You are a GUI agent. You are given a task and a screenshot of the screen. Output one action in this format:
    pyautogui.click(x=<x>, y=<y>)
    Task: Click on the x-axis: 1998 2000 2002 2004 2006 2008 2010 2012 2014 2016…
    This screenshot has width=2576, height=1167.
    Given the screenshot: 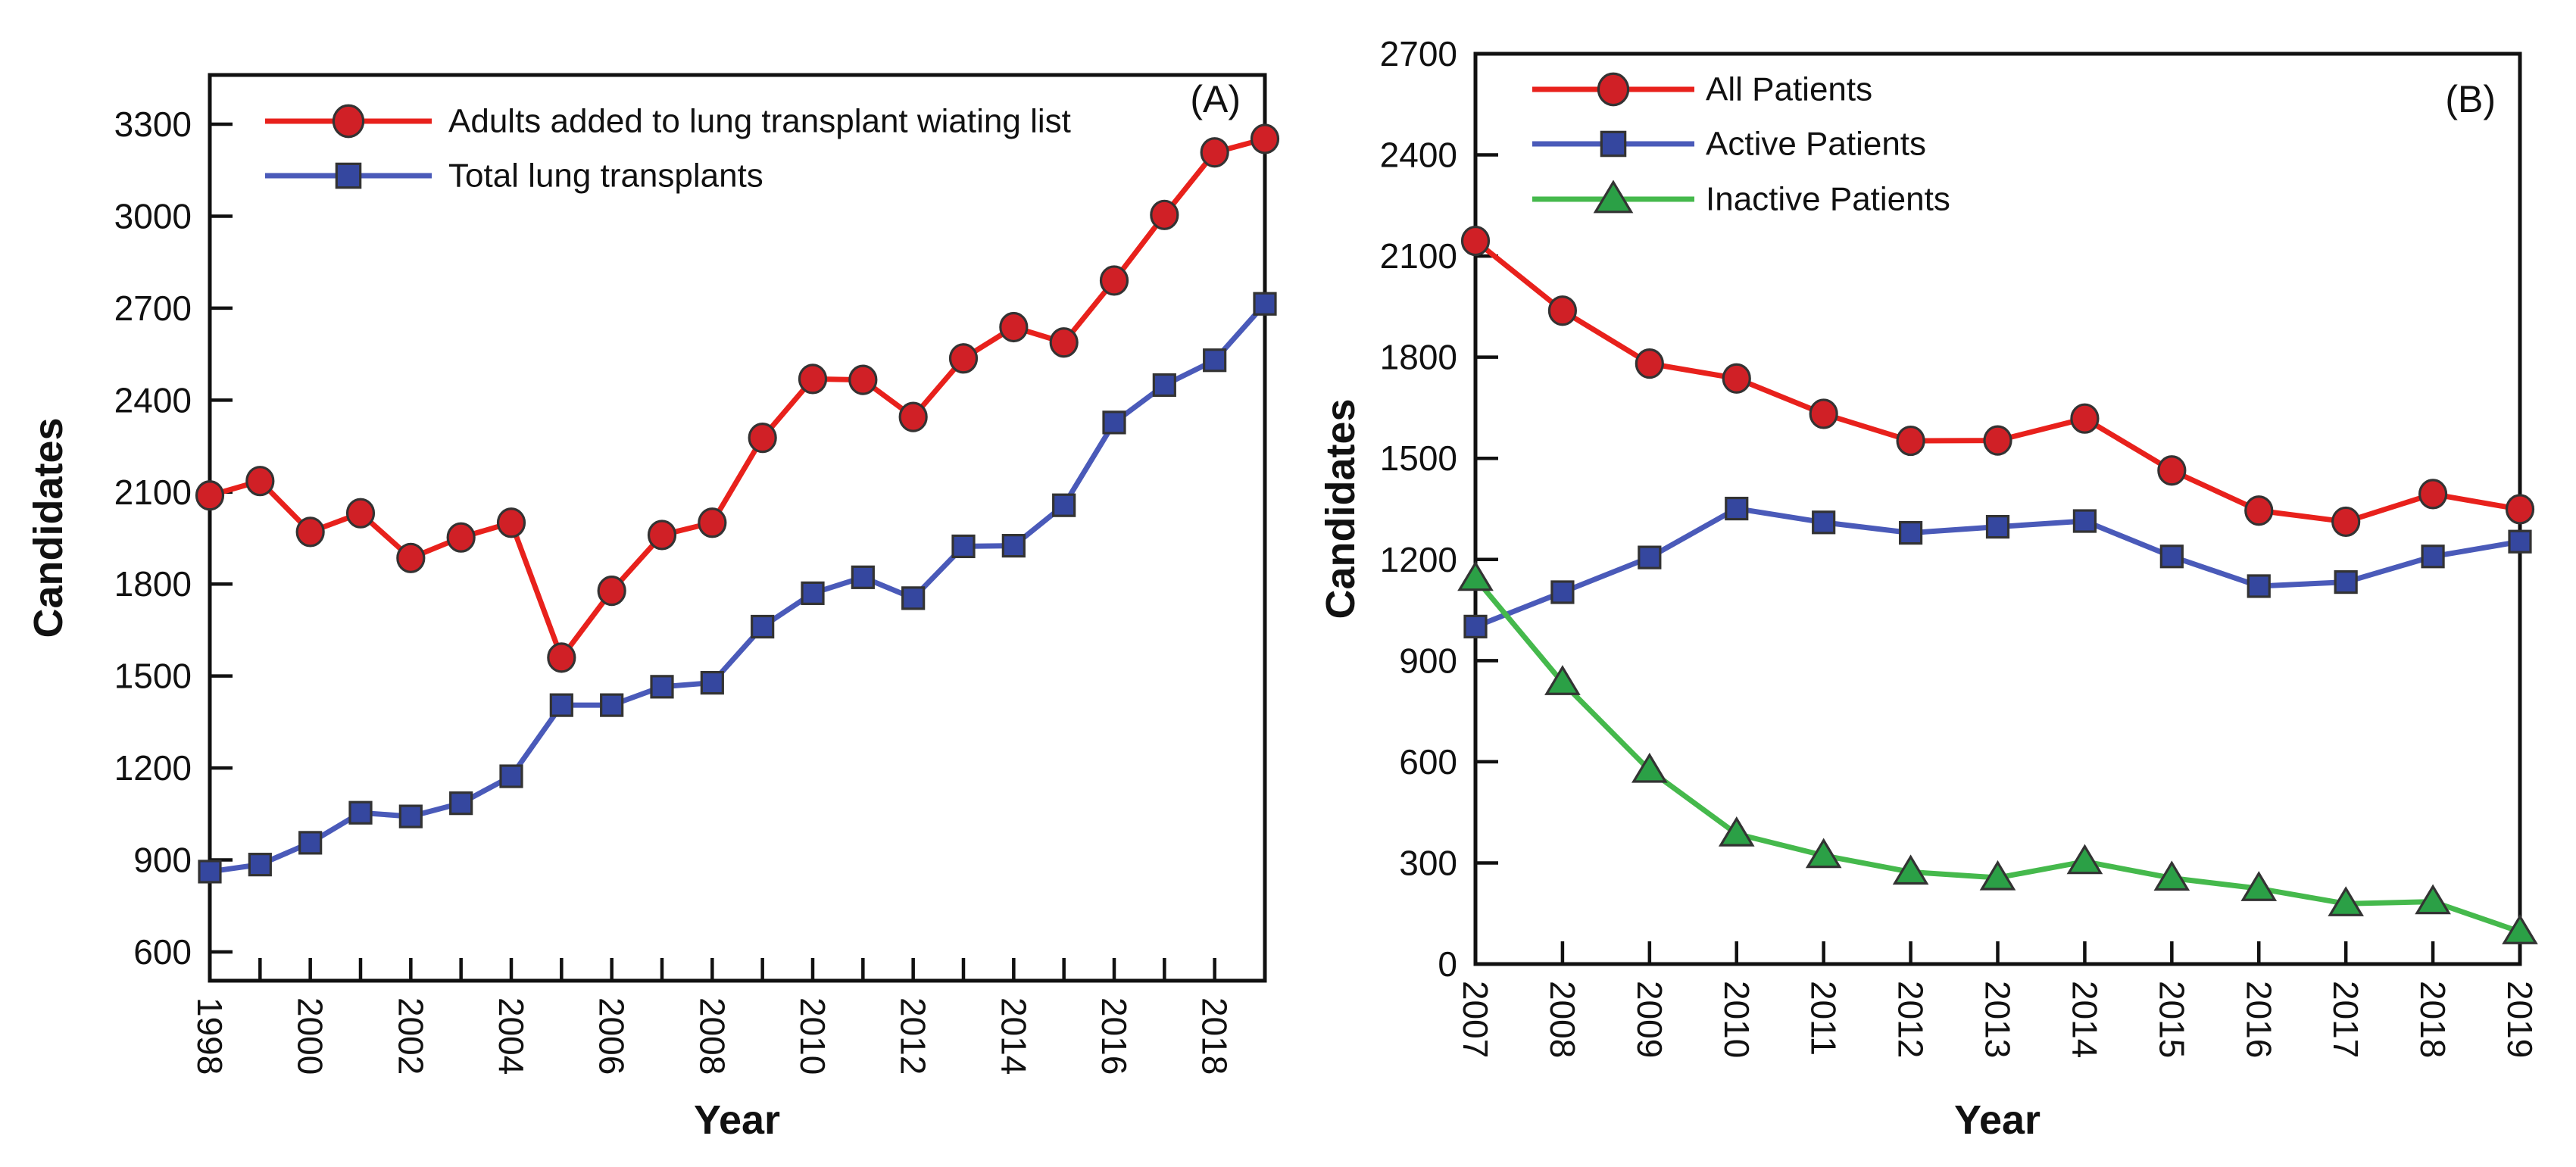 What is the action you would take?
    pyautogui.click(x=728, y=1016)
    